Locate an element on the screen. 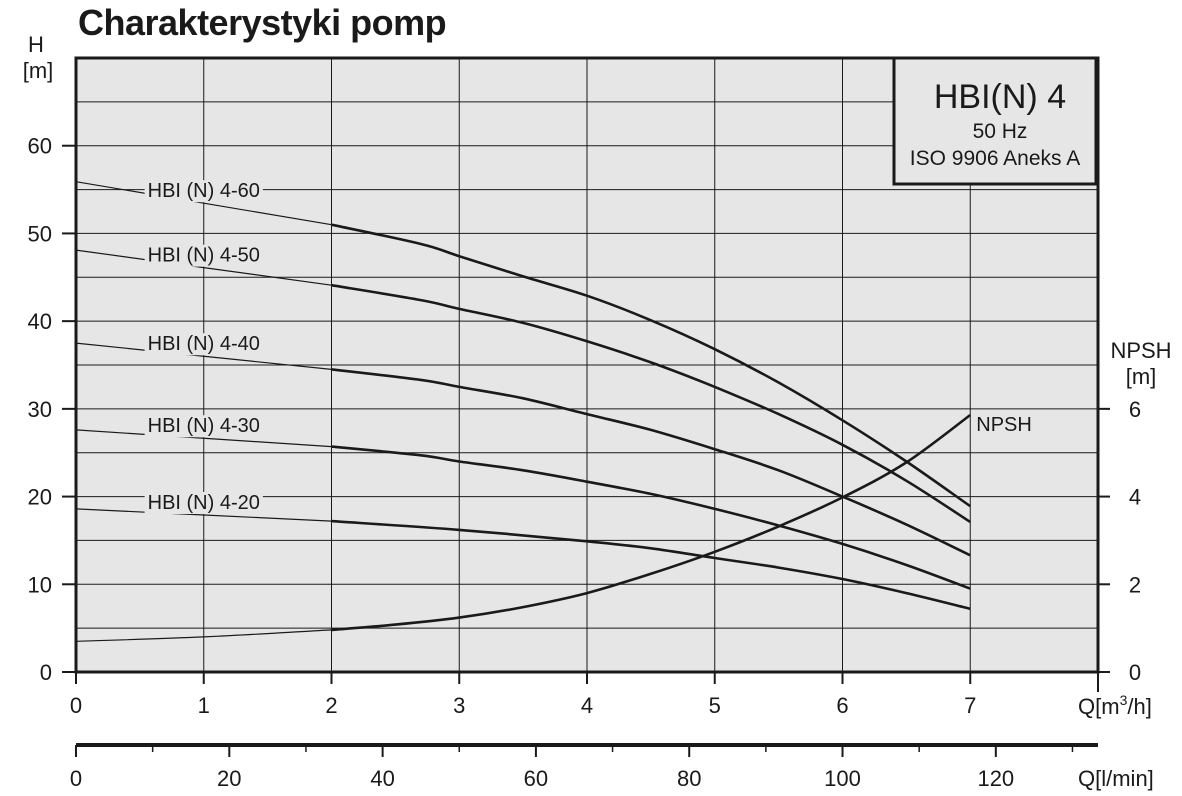 Image resolution: width=1182 pixels, height=796 pixels. curve-label-hbi-n-4-20: HBI (N) 4-20 is located at coordinates (204, 503).